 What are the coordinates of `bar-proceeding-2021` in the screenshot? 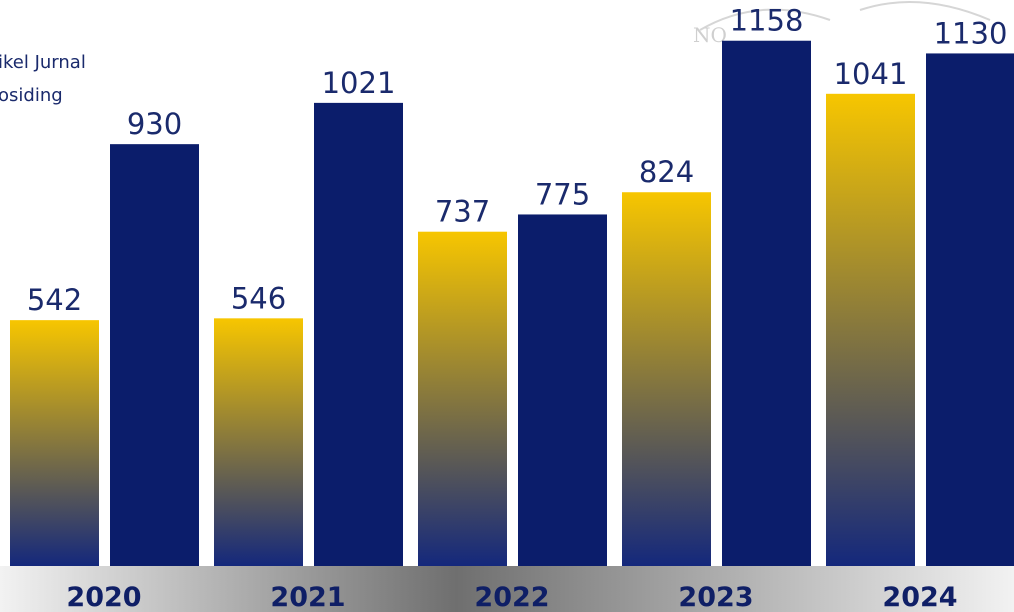 It's located at (358, 334).